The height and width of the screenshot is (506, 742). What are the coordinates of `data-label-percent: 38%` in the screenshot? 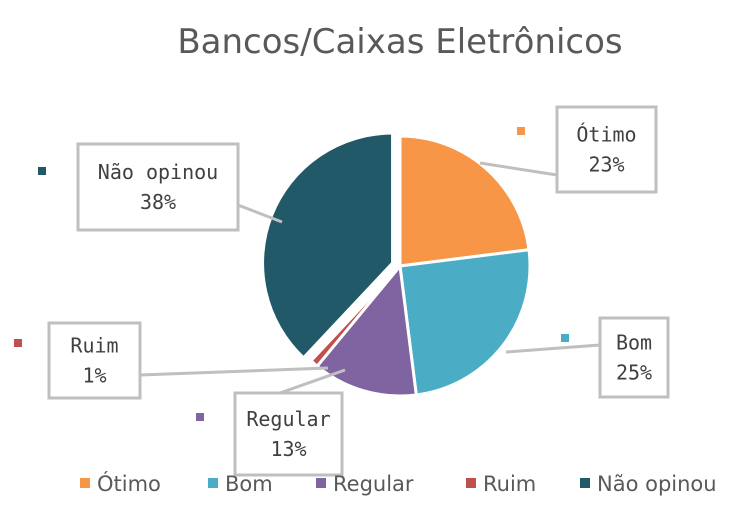 It's located at (158, 202).